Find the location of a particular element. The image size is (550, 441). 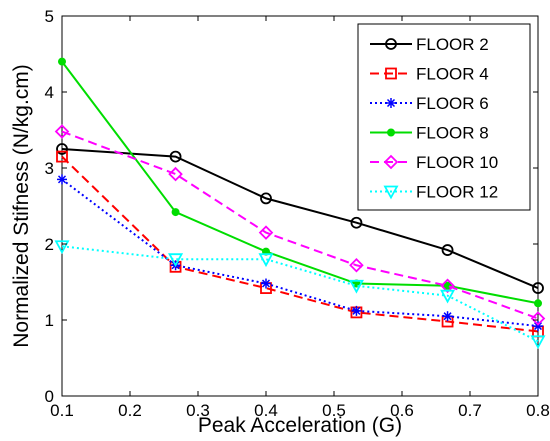

legend-entry-4: FLOOR 8 is located at coordinates (429, 133).